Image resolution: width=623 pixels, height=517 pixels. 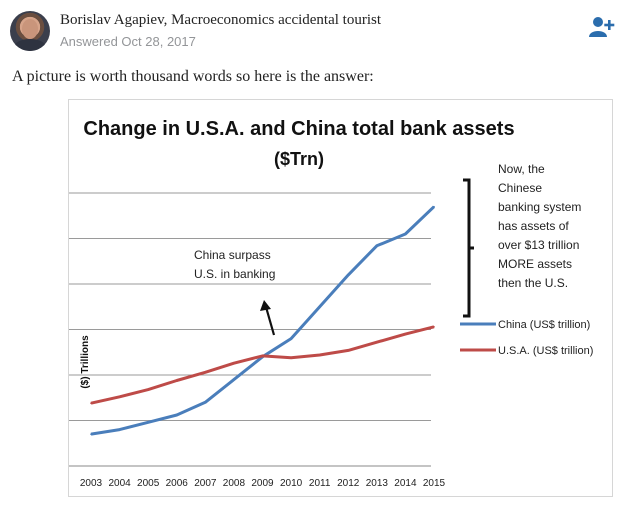 What do you see at coordinates (91, 483) in the screenshot?
I see `x-tick-label: 2003` at bounding box center [91, 483].